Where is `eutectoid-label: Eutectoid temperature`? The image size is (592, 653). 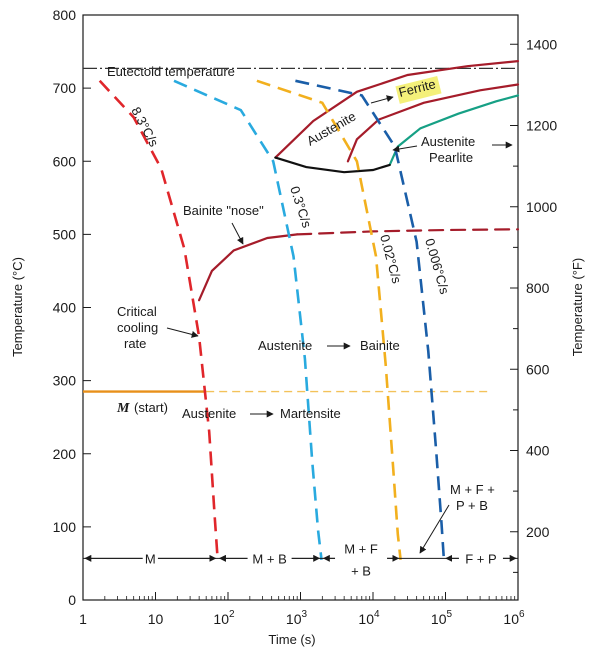 eutectoid-label: Eutectoid temperature is located at coordinates (171, 71).